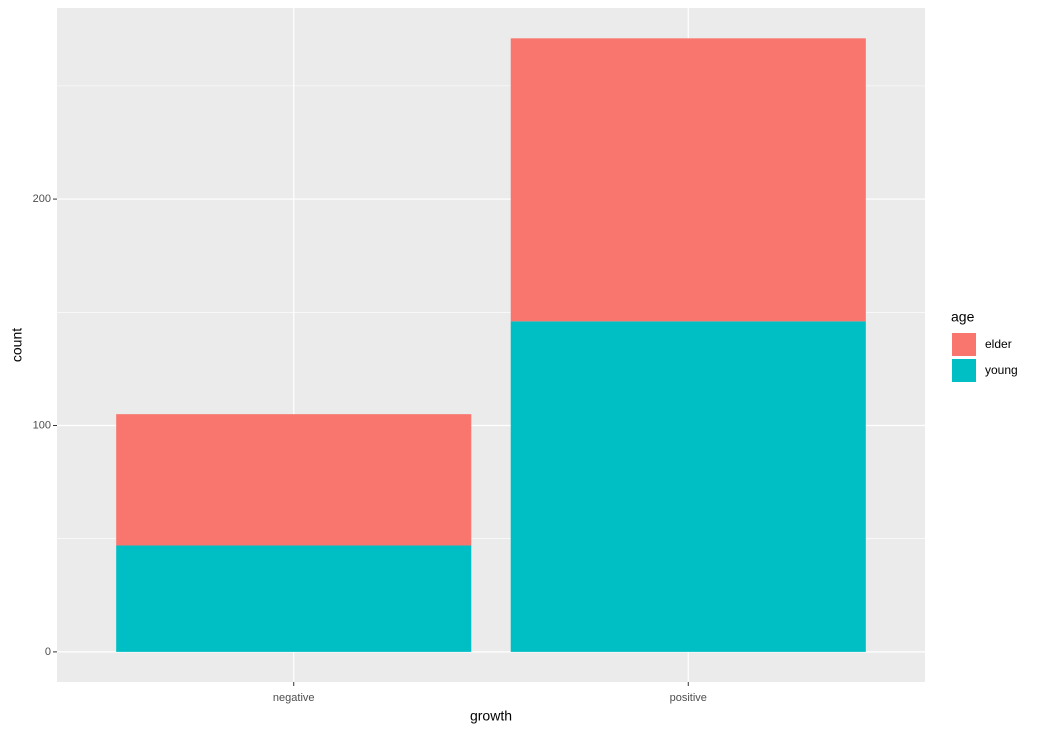 The height and width of the screenshot is (733, 1037). What do you see at coordinates (963, 317) in the screenshot?
I see `legend-title: age` at bounding box center [963, 317].